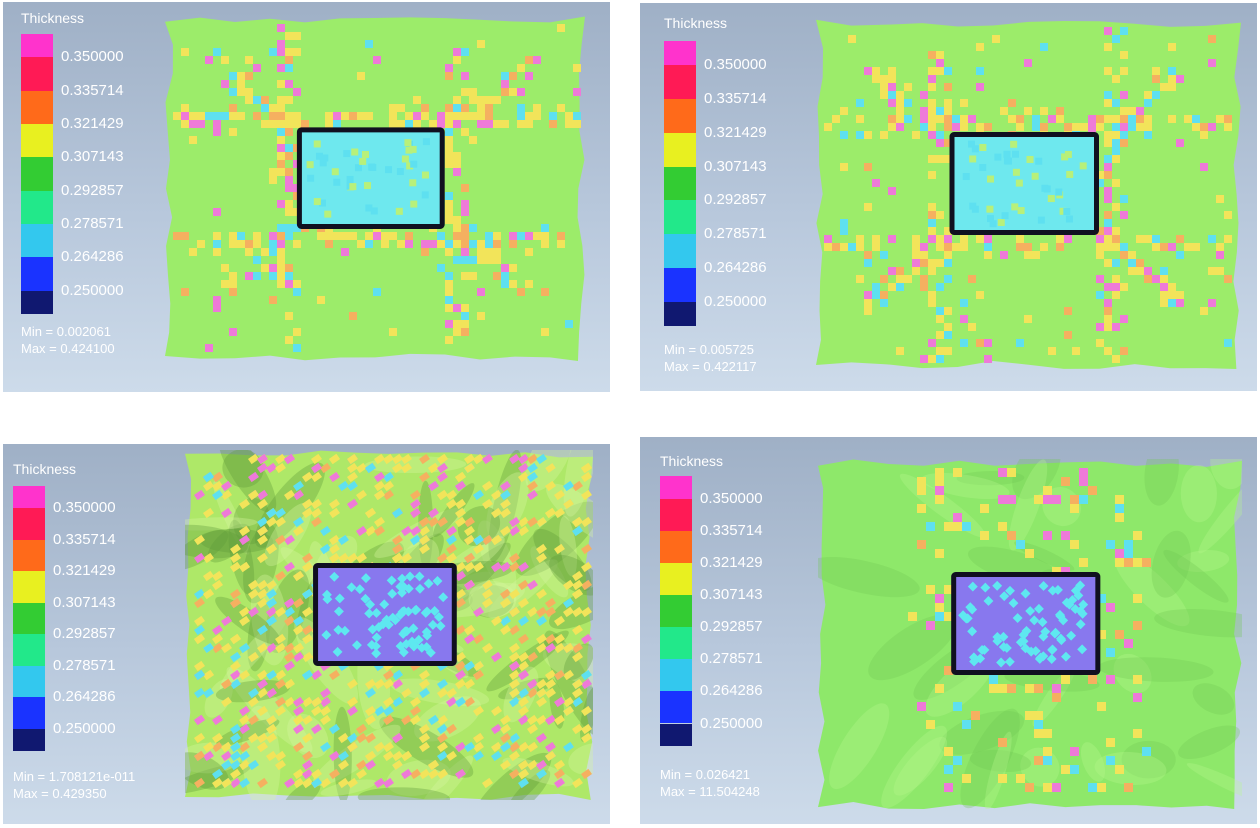 Image resolution: width=1260 pixels, height=828 pixels. Describe the element at coordinates (84, 665) in the screenshot. I see `legend-label: 0.278571` at that location.